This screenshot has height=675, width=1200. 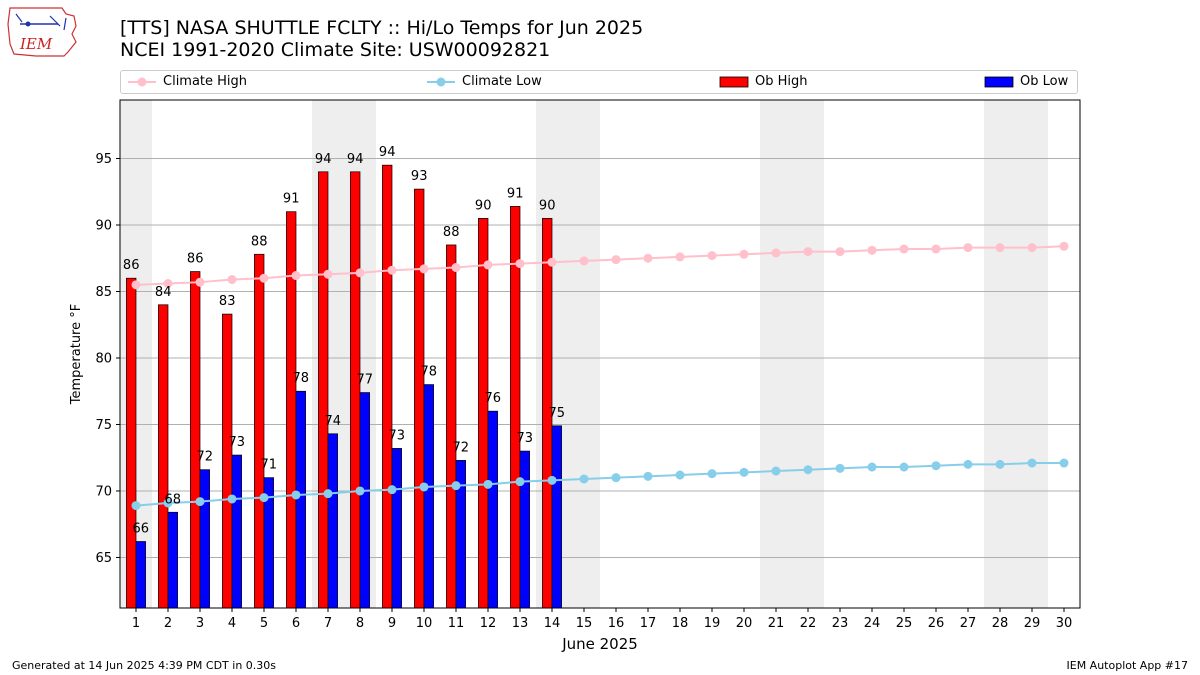 What do you see at coordinates (328, 623) in the screenshot?
I see `x-tick-label: 7` at bounding box center [328, 623].